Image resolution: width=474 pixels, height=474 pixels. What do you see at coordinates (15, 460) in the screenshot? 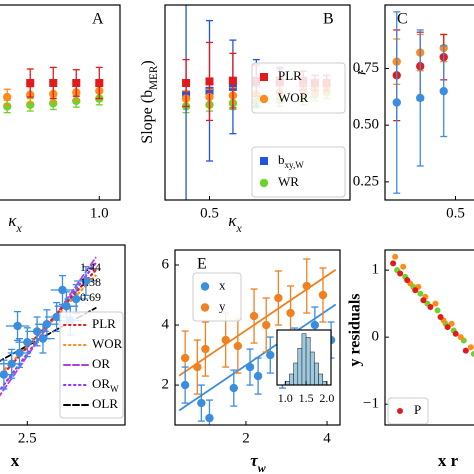
I see `x-axis-label: x` at bounding box center [15, 460].